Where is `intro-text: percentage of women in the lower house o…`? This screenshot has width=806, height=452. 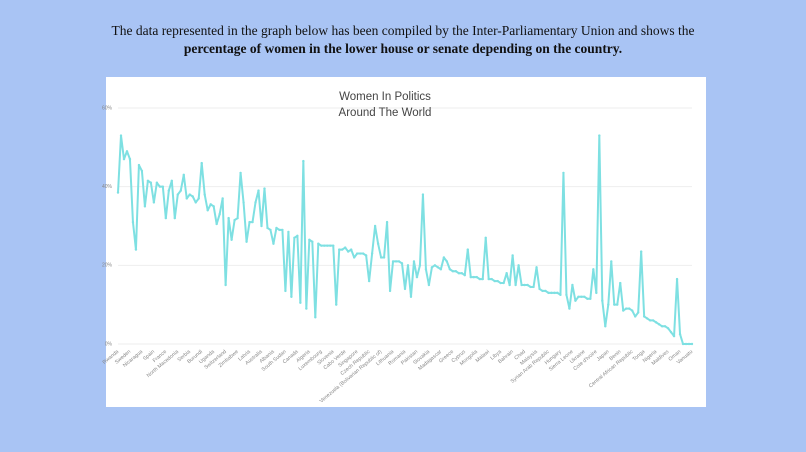
intro-text: percentage of women in the lower house o… is located at coordinates (403, 48).